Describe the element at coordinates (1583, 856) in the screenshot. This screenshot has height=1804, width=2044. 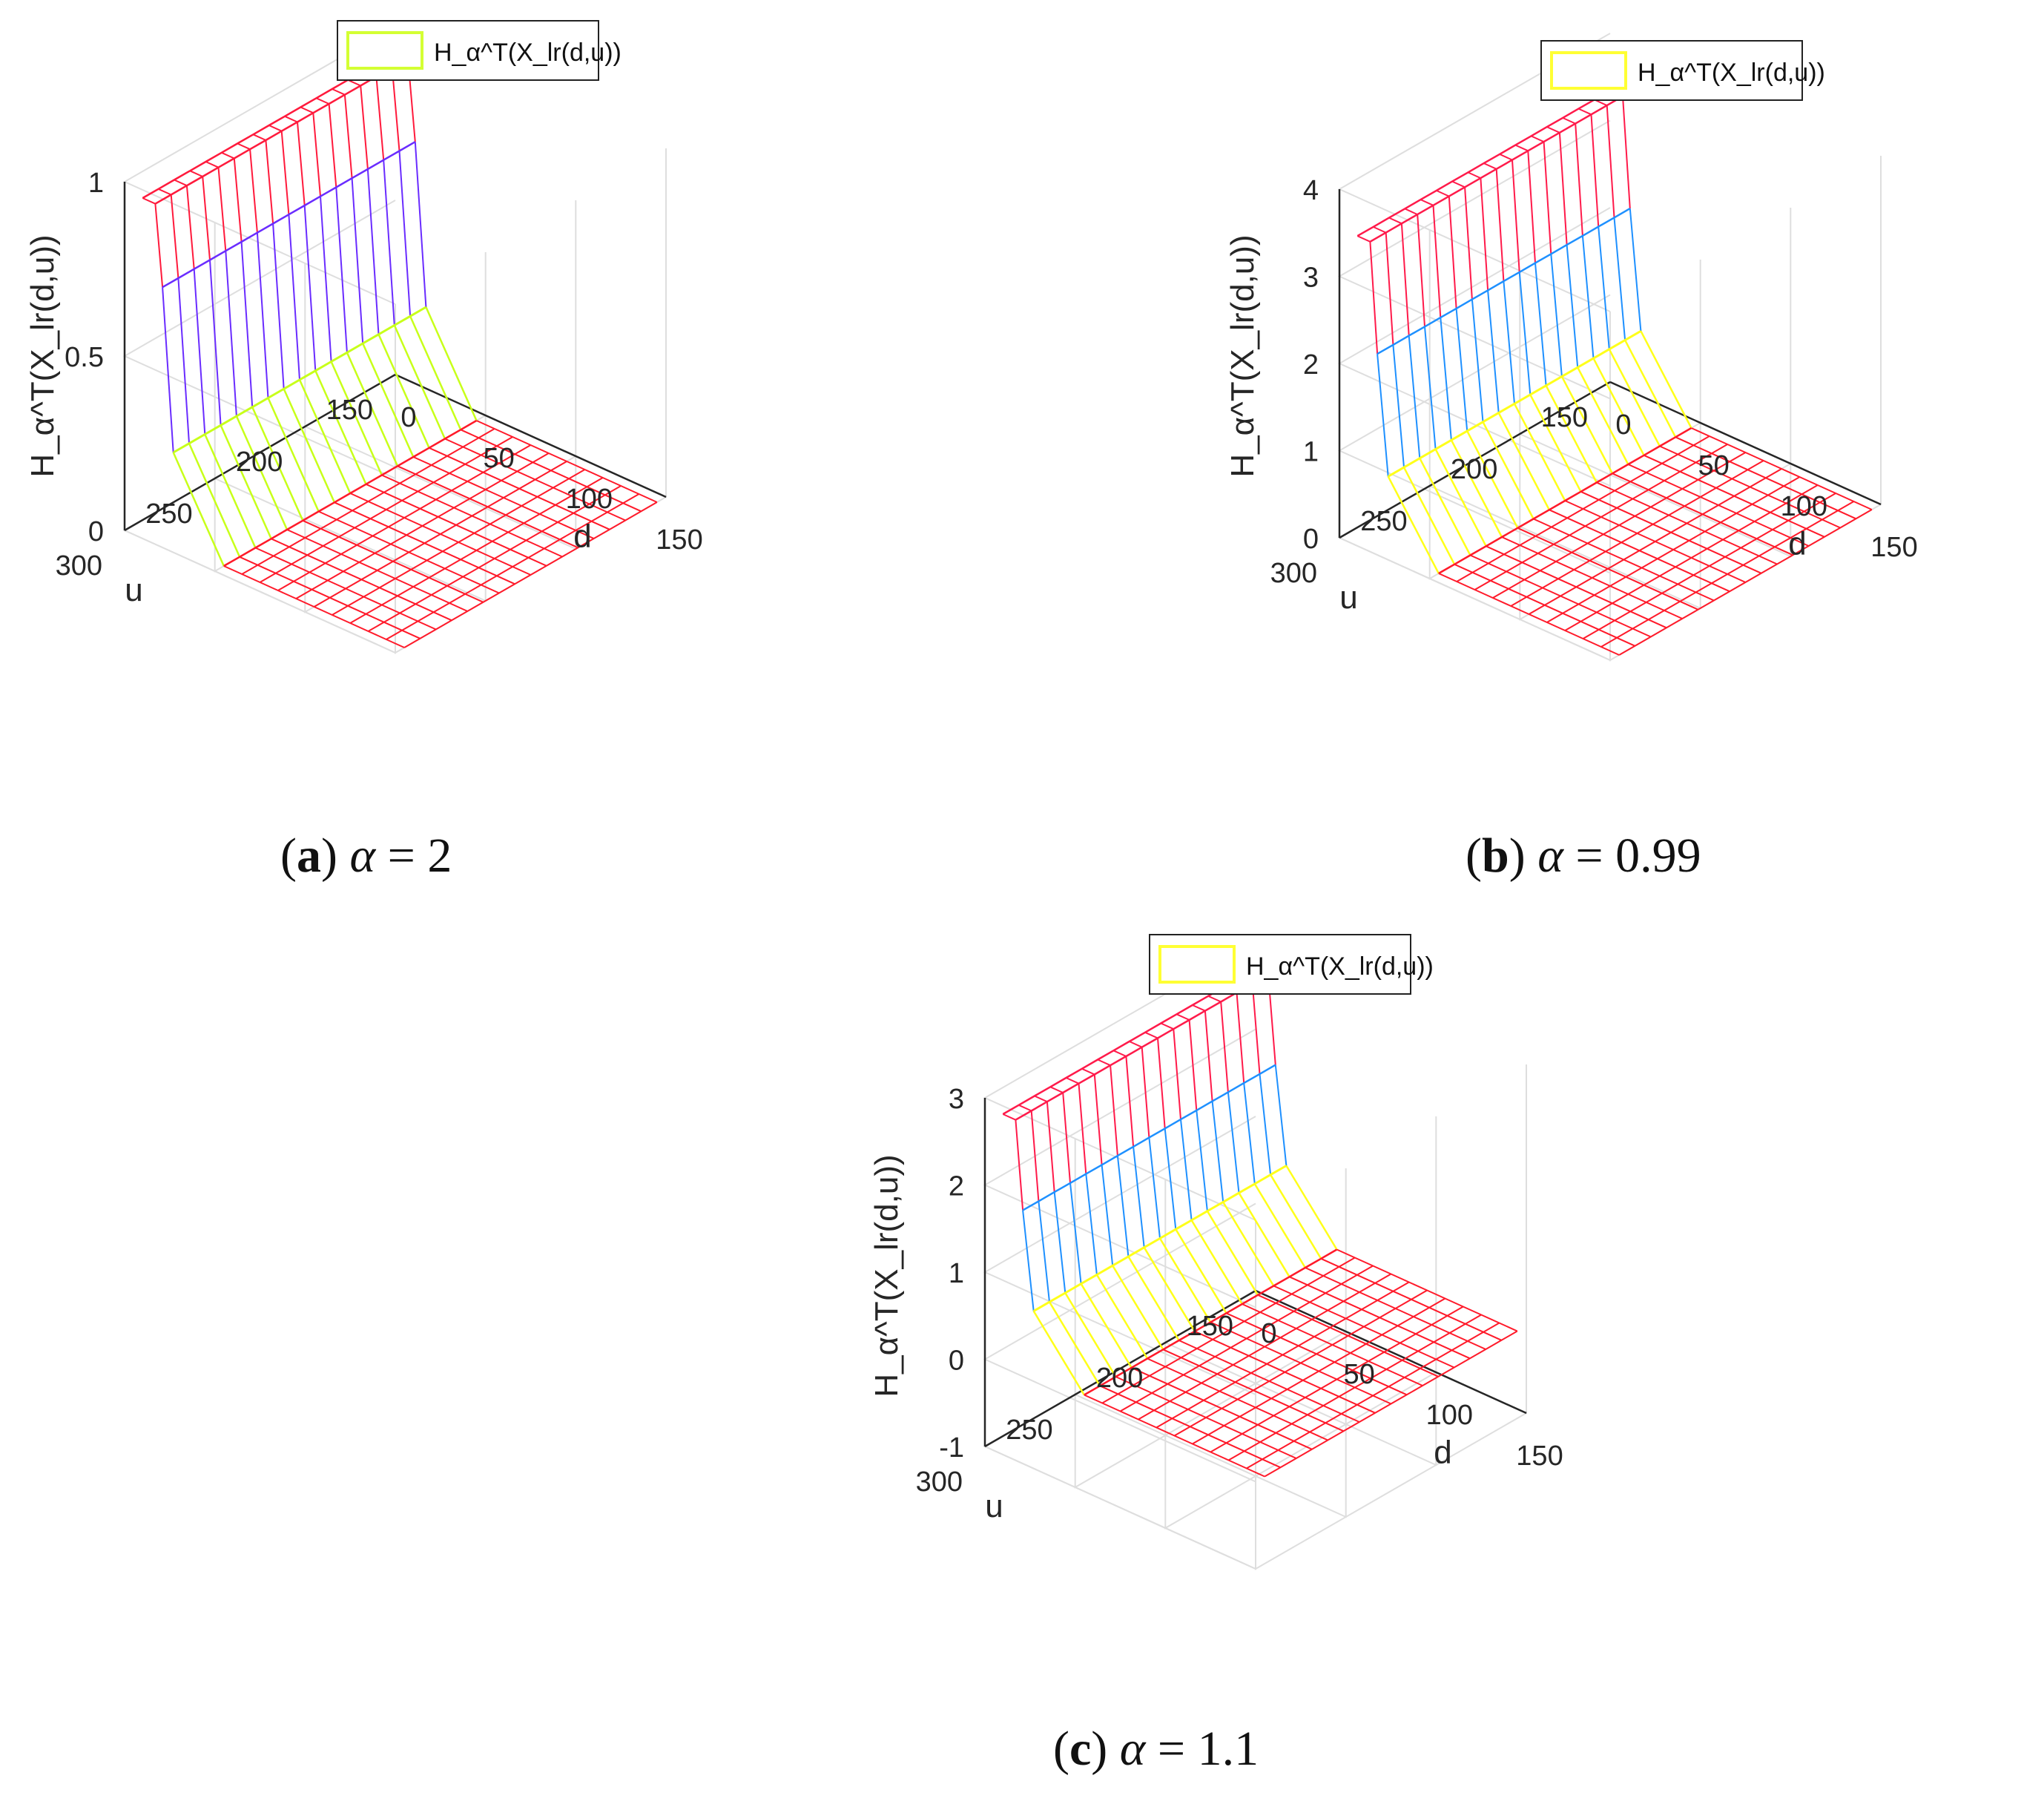
I see `caption-b: (b) α = 0.99` at that location.